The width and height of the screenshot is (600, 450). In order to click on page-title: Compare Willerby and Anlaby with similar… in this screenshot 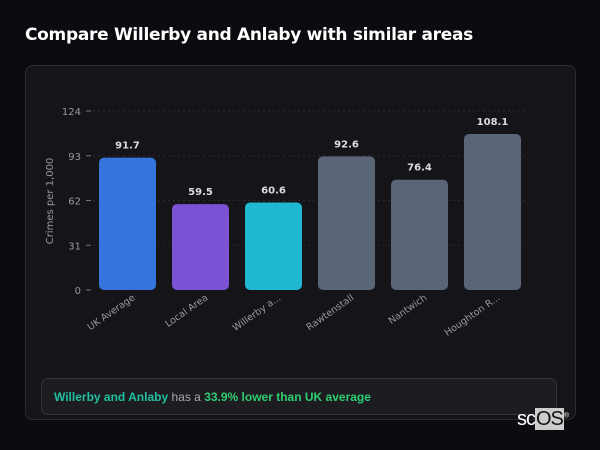, I will do `click(249, 35)`.